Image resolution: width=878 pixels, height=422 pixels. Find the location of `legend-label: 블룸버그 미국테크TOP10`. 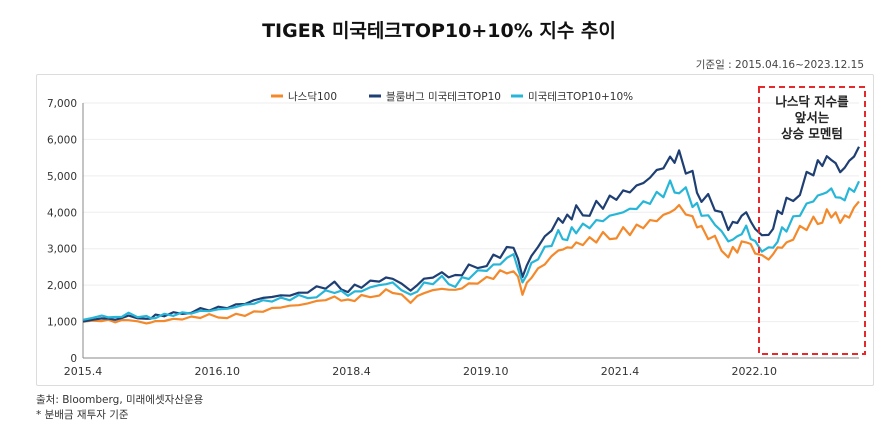

legend-label: 블룸버그 미국테크TOP10 is located at coordinates (443, 97).